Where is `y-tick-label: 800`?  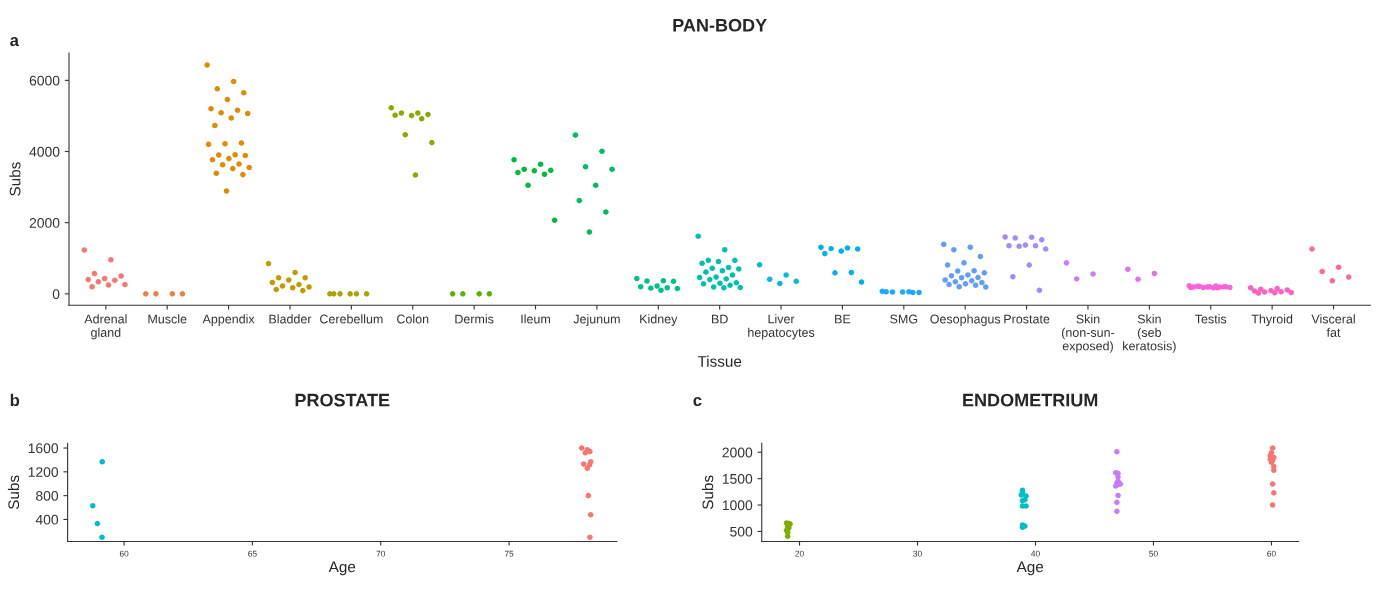 y-tick-label: 800 is located at coordinates (47, 495).